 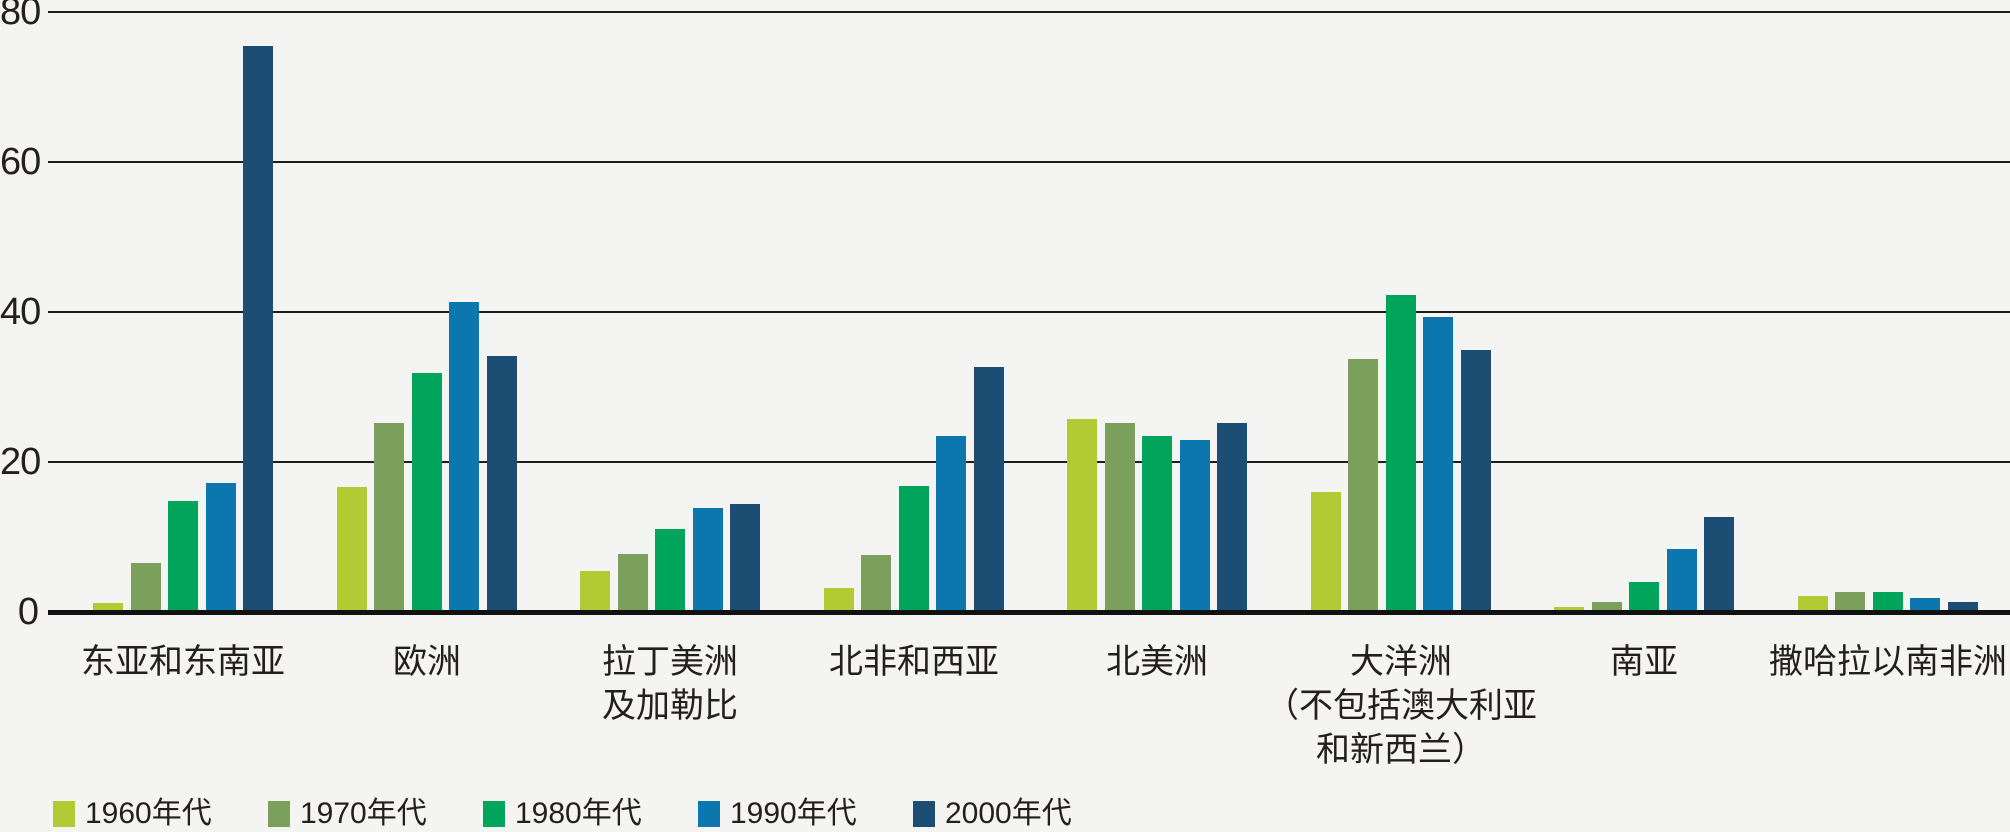 I want to click on x-axis-category-label: 拉丁美洲 及加勒比, so click(x=670, y=684).